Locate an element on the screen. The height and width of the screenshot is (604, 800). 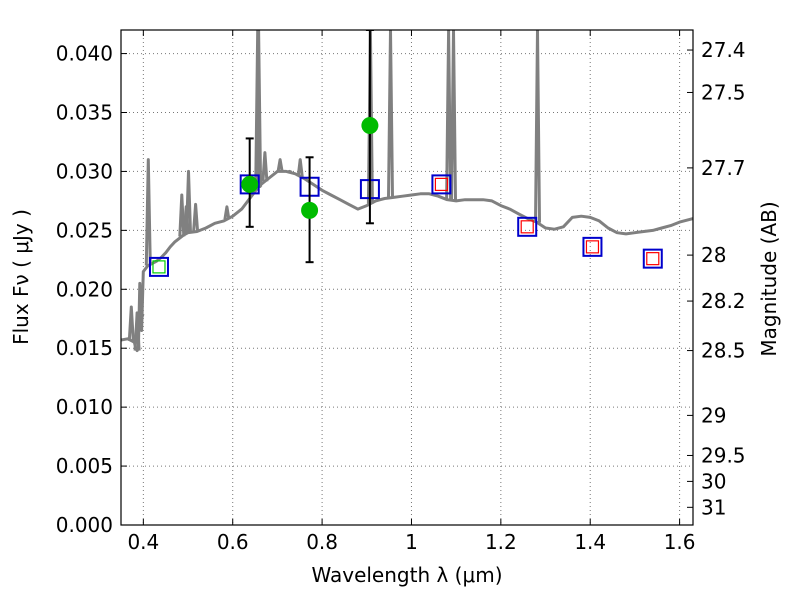
y2-tick-label: 30 is located at coordinates (713, 481).